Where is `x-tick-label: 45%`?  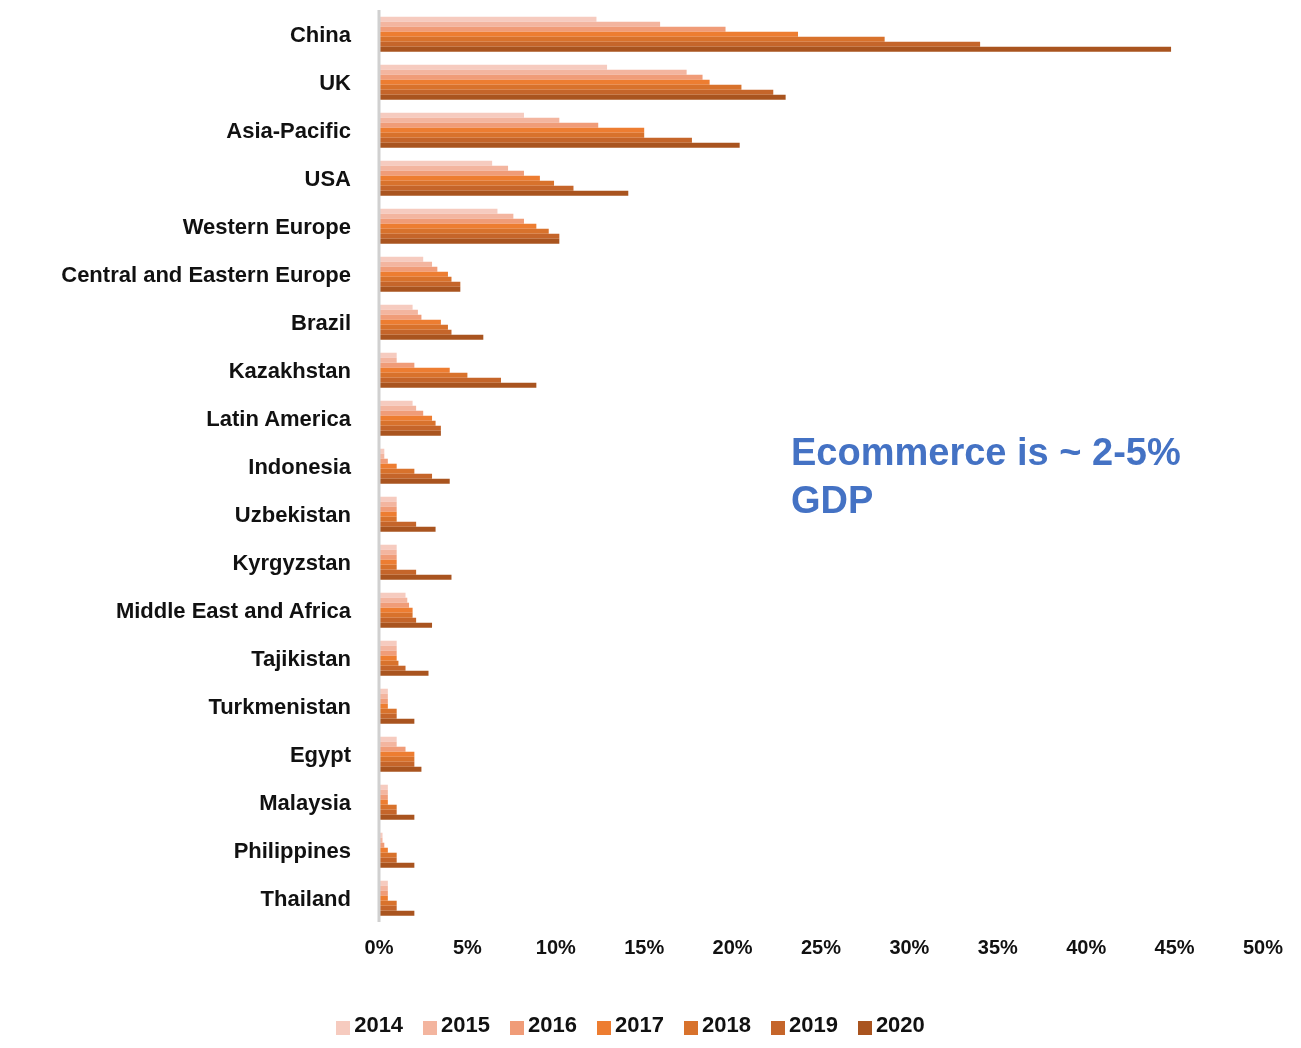 x-tick-label: 45% is located at coordinates (1174, 947).